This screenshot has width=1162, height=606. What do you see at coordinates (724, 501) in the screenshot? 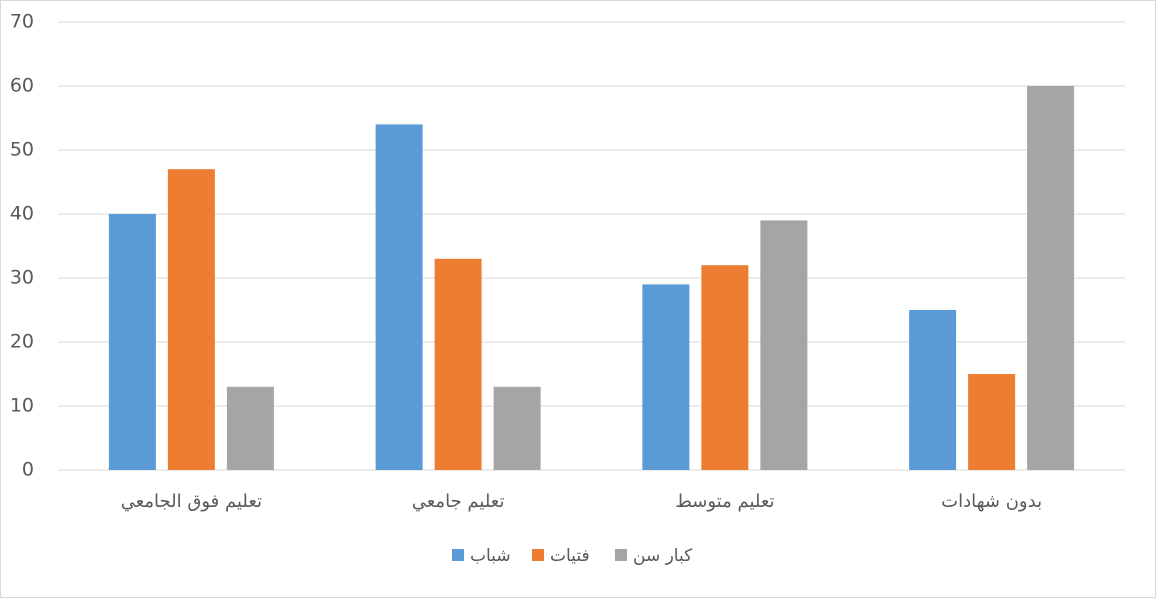
I see `x-tick-label: تعليم متوسط` at bounding box center [724, 501].